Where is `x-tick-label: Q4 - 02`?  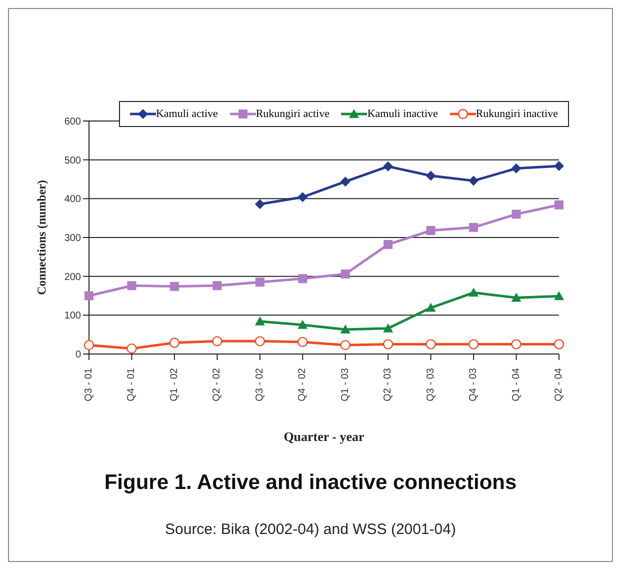
x-tick-label: Q4 - 02 is located at coordinates (302, 385).